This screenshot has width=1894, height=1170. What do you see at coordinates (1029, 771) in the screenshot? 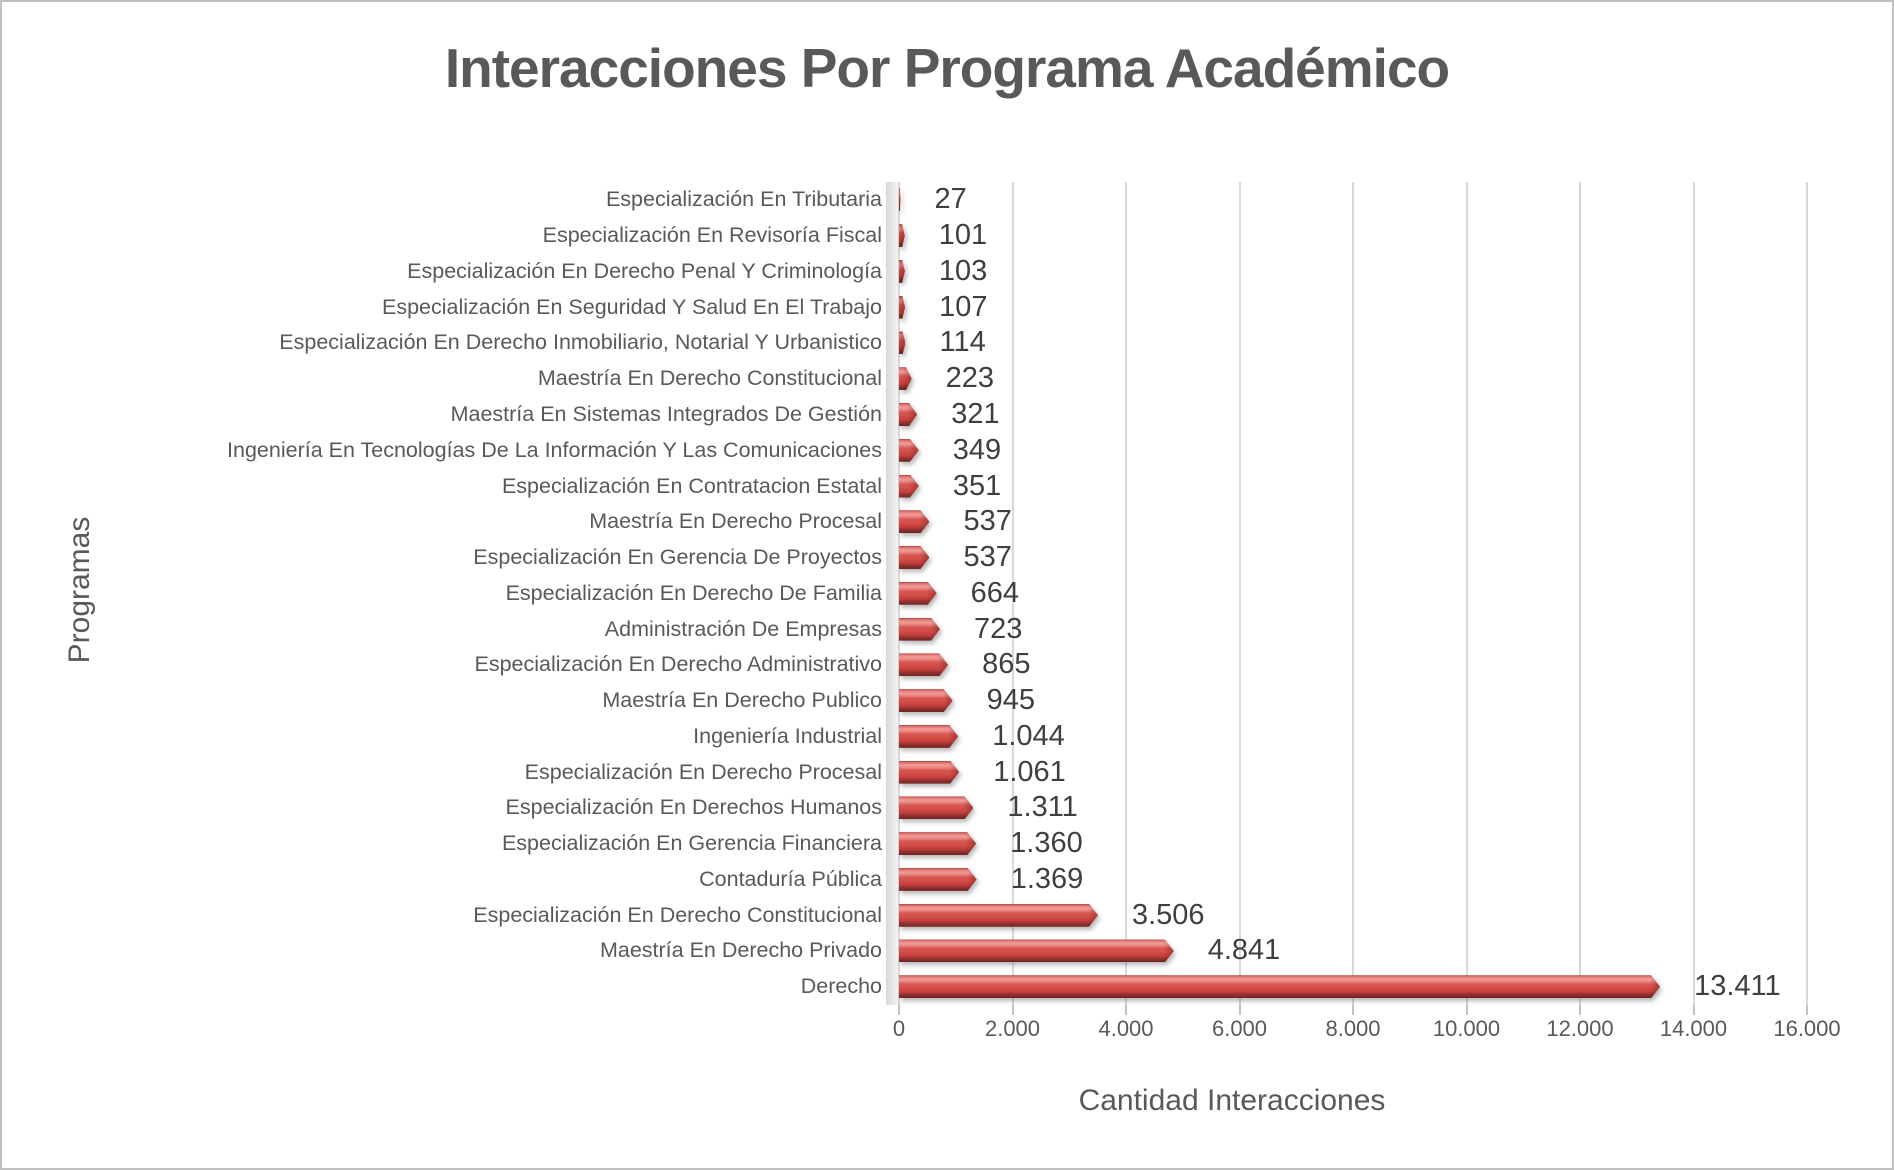
I see `value-label: 1.061` at bounding box center [1029, 771].